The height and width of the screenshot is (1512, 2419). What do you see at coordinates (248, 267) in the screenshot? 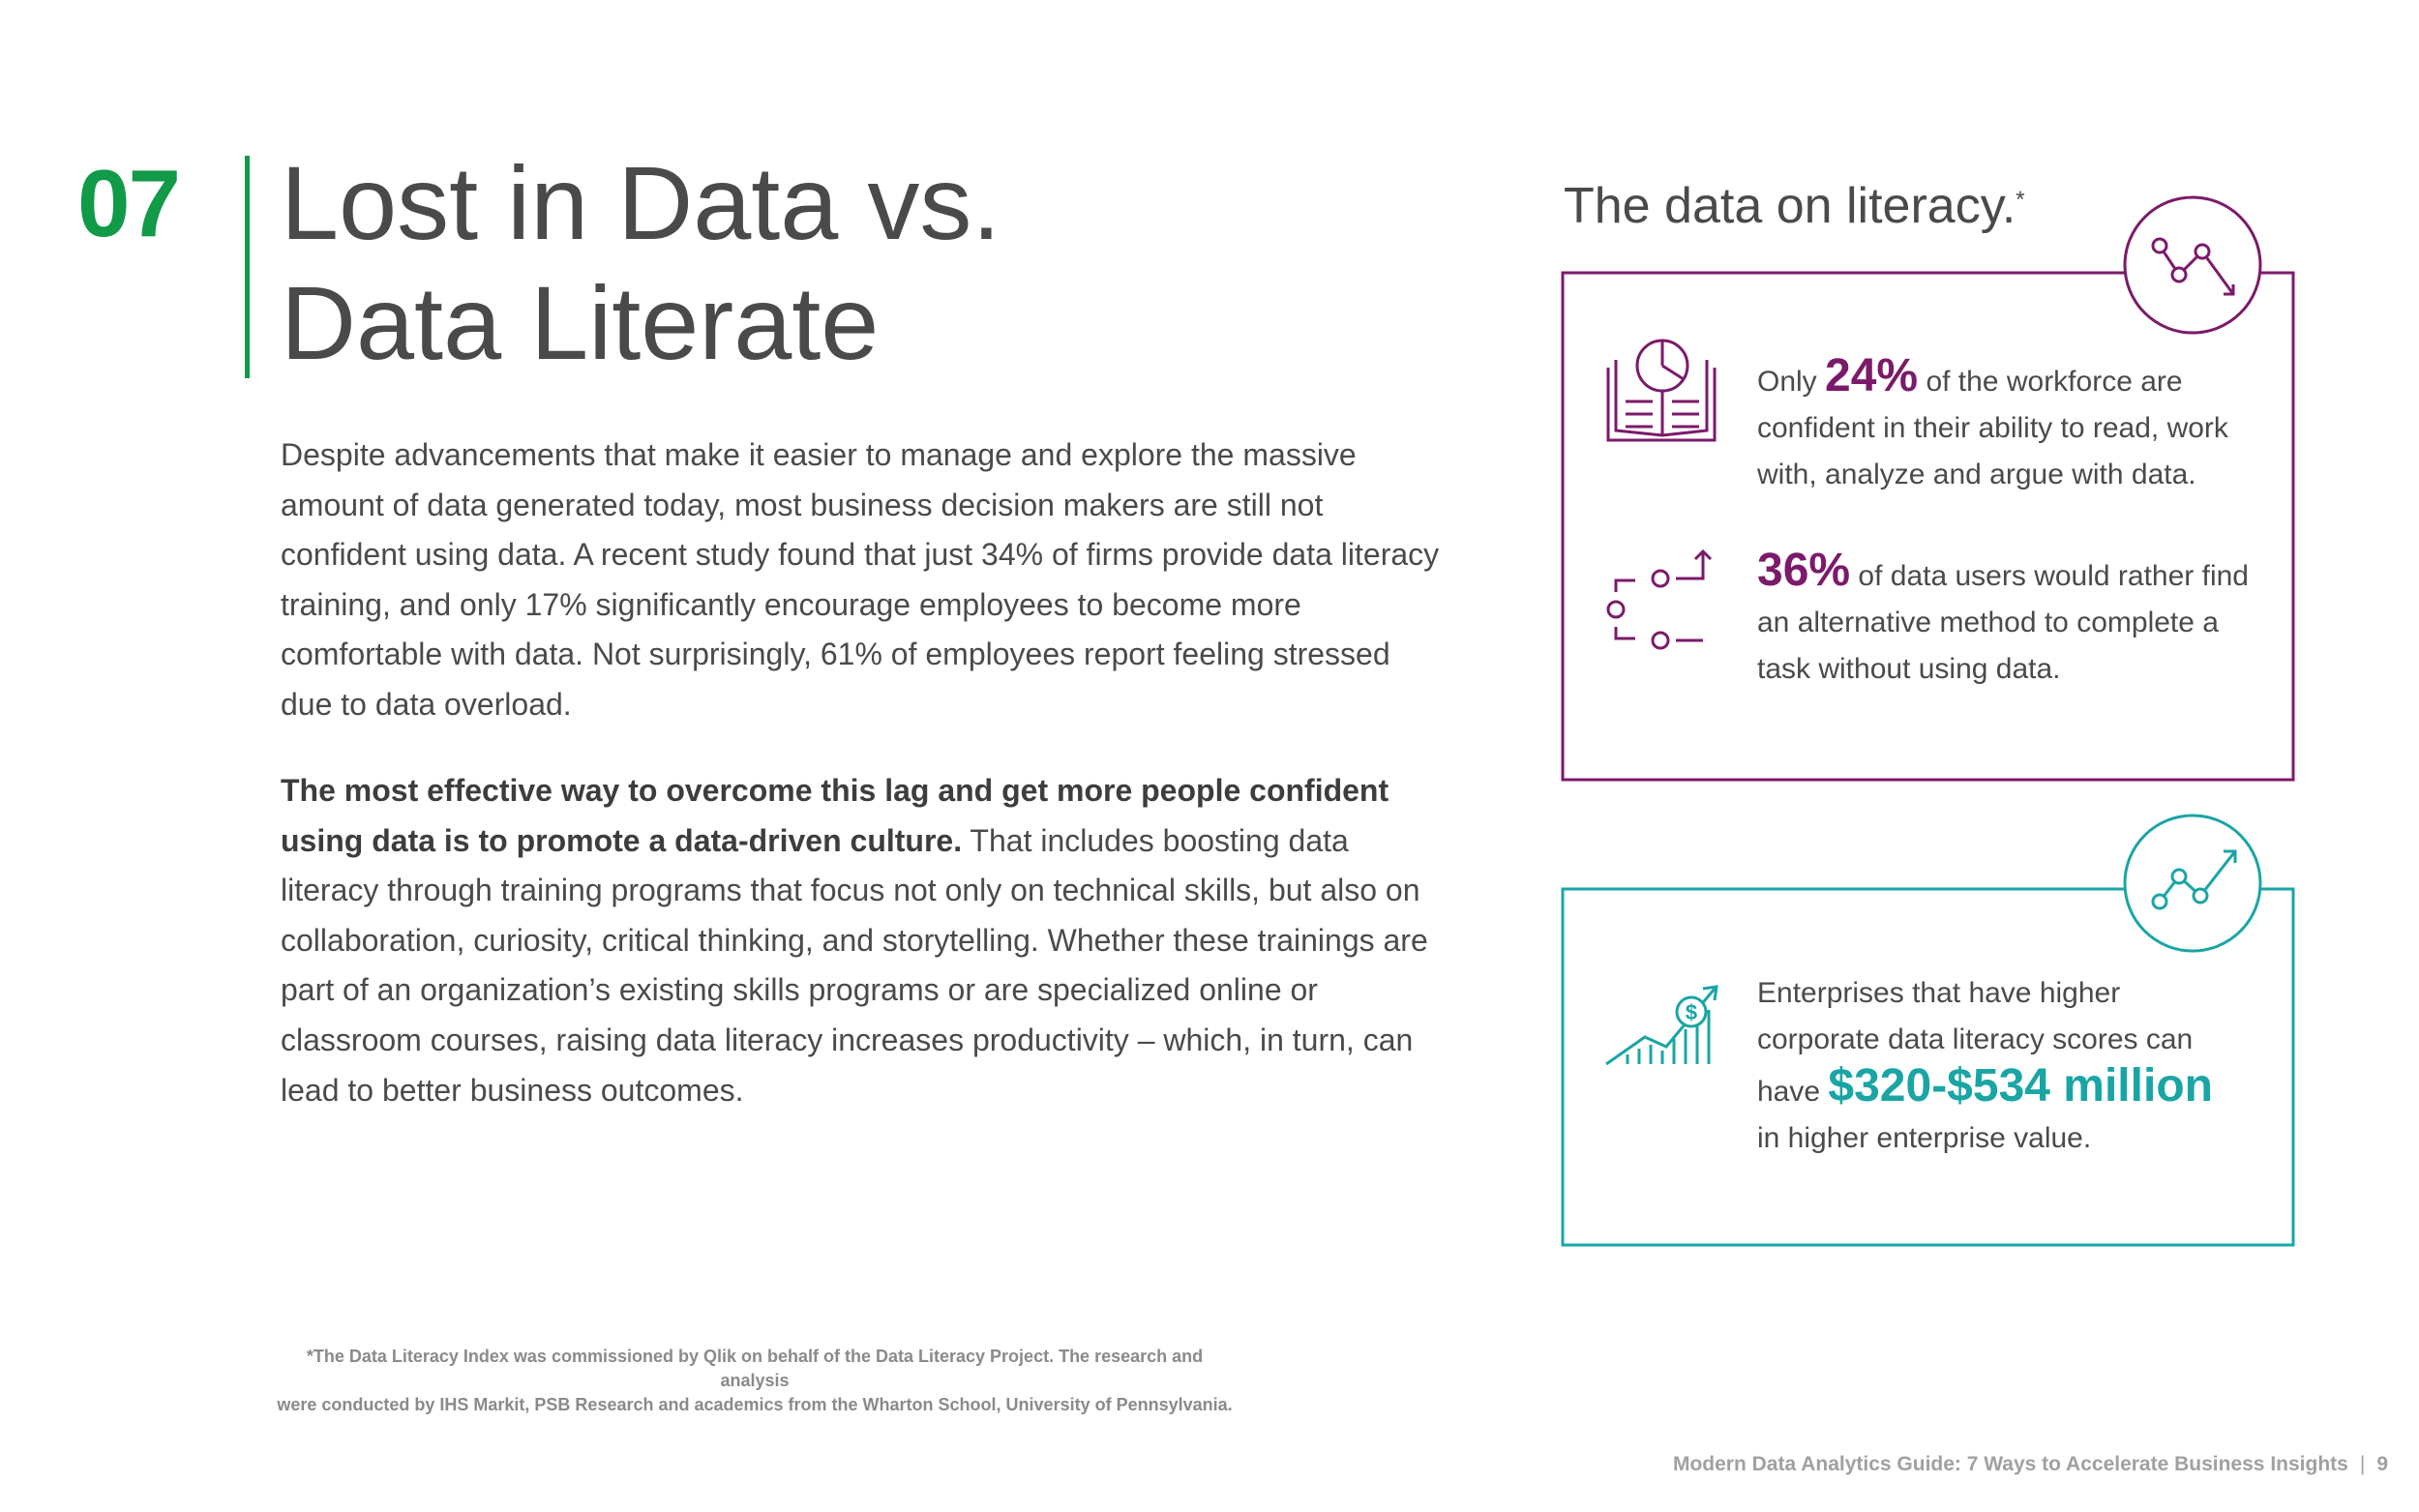
I see `divider` at bounding box center [248, 267].